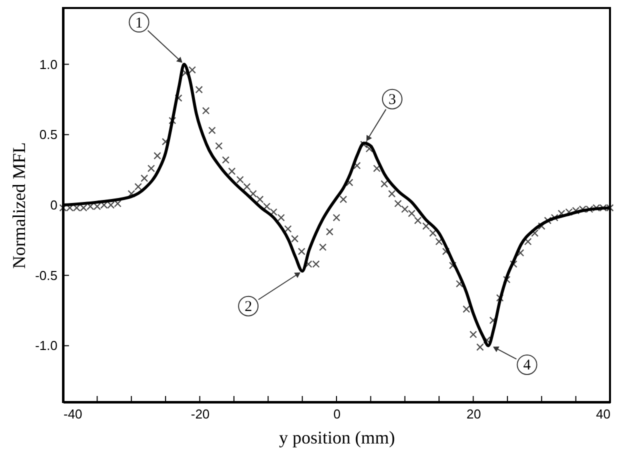 The height and width of the screenshot is (454, 621). What do you see at coordinates (139, 23) in the screenshot?
I see `annotation: 1` at bounding box center [139, 23].